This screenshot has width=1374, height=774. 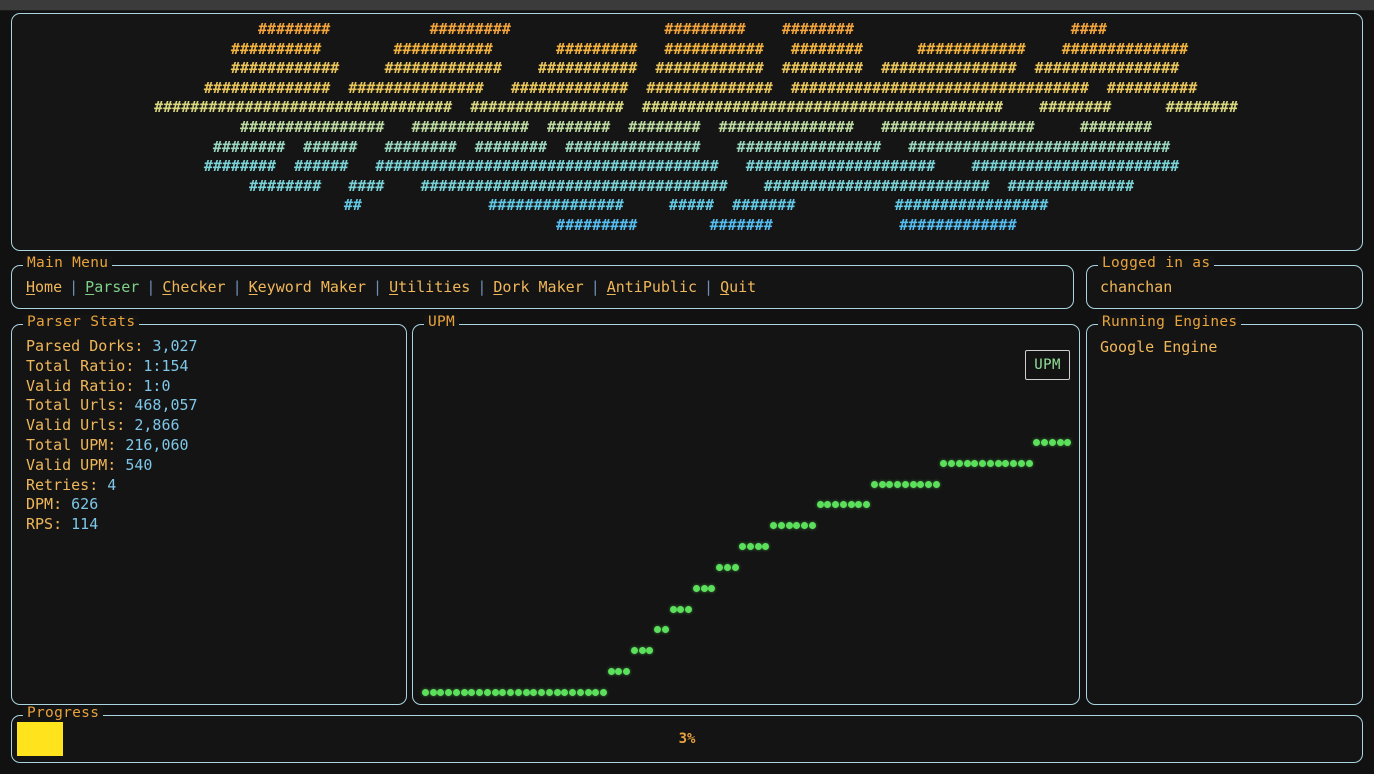 What do you see at coordinates (152, 385) in the screenshot?
I see `parser-stat-value: 1:0` at bounding box center [152, 385].